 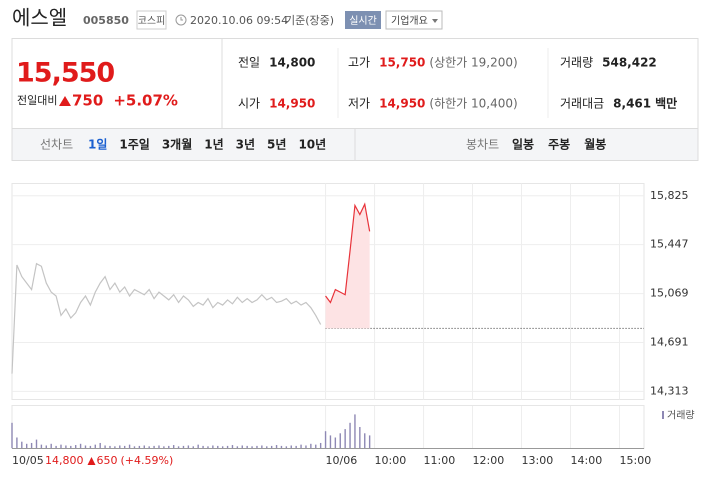 I want to click on stat-label: 고가, so click(x=359, y=63).